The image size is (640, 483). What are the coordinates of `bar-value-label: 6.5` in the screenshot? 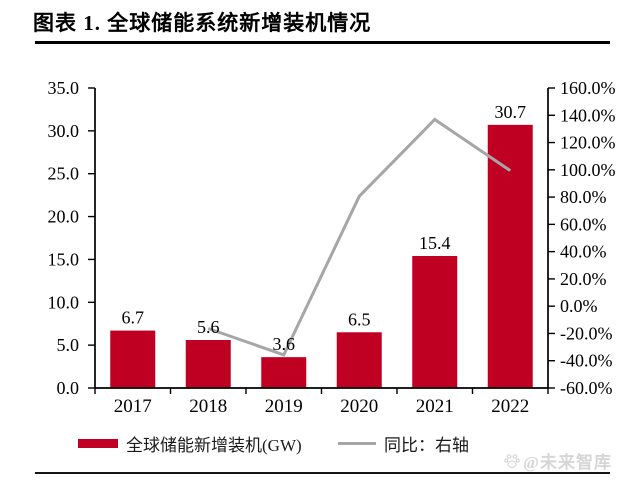 It's located at (359, 319).